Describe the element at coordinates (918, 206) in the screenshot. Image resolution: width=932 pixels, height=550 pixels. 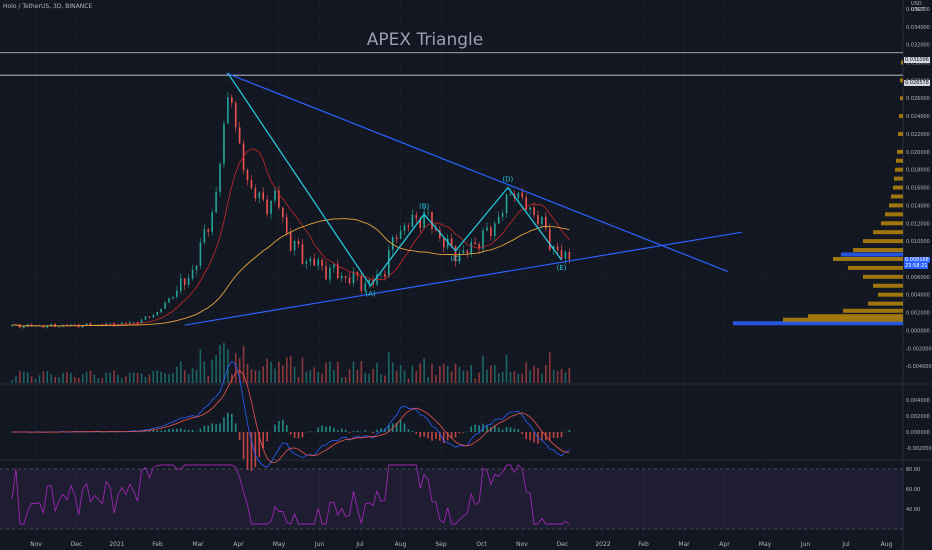
I see `y-tick-label: 0.014000` at that location.